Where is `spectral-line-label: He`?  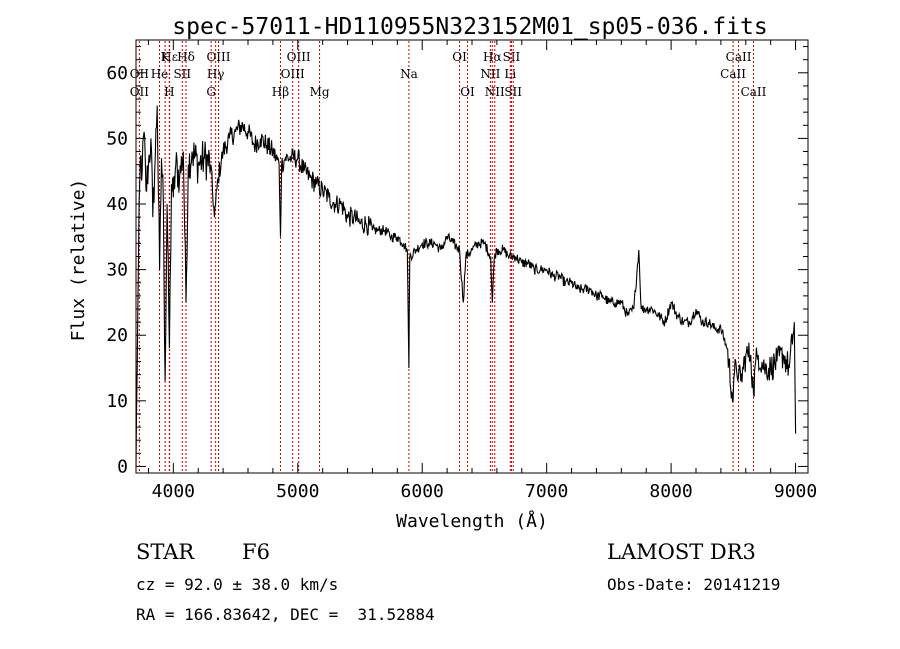 spectral-line-label: He is located at coordinates (160, 74).